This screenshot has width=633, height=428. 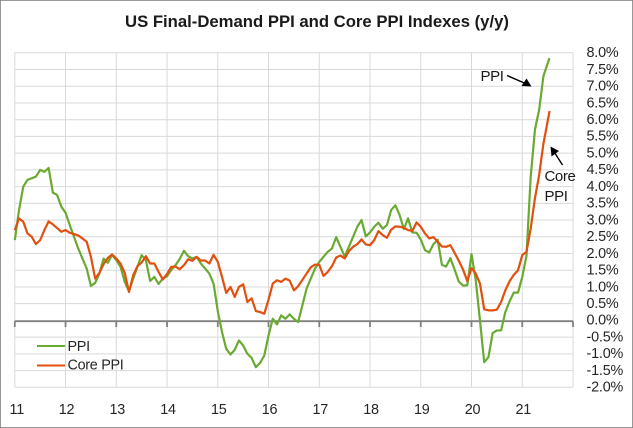 I want to click on svg-text: Core, so click(x=560, y=176).